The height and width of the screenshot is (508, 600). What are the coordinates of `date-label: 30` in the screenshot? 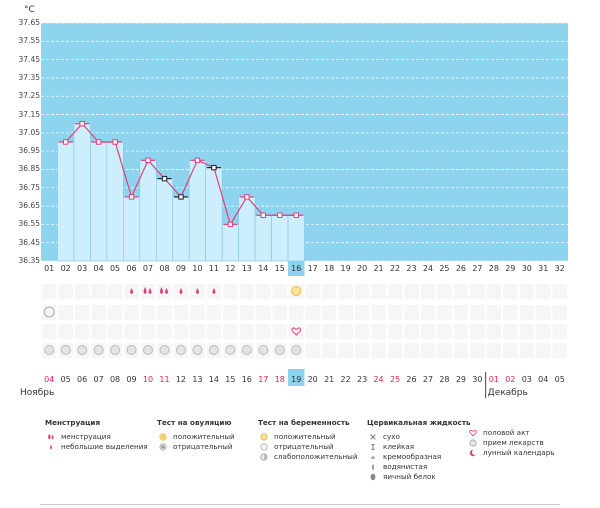 It's located at (477, 379).